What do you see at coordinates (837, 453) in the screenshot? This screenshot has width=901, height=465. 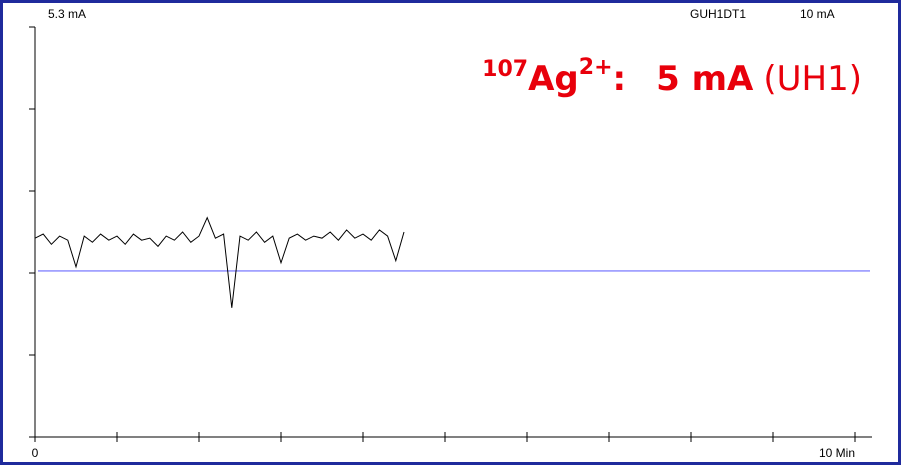 I see `x-tick-label: 10 Min` at bounding box center [837, 453].